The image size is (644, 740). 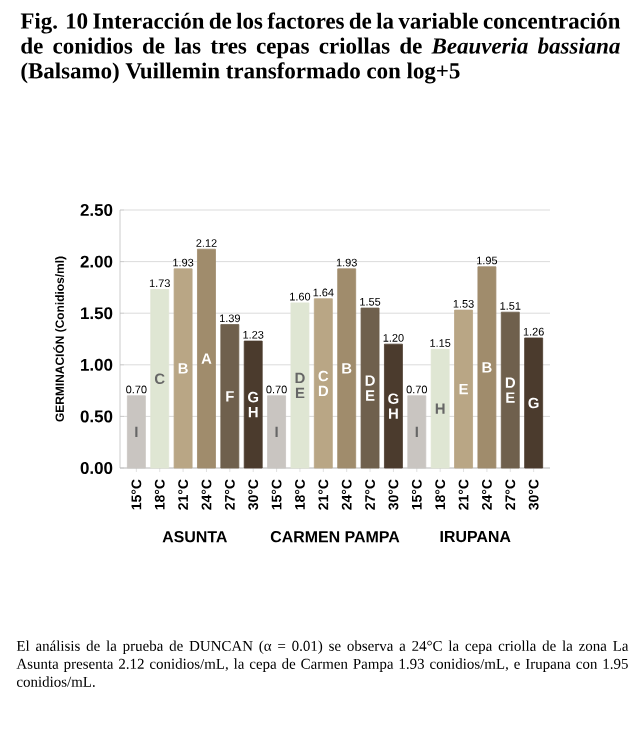 What do you see at coordinates (97, 364) in the screenshot?
I see `y-tick-label: 1.00` at bounding box center [97, 364].